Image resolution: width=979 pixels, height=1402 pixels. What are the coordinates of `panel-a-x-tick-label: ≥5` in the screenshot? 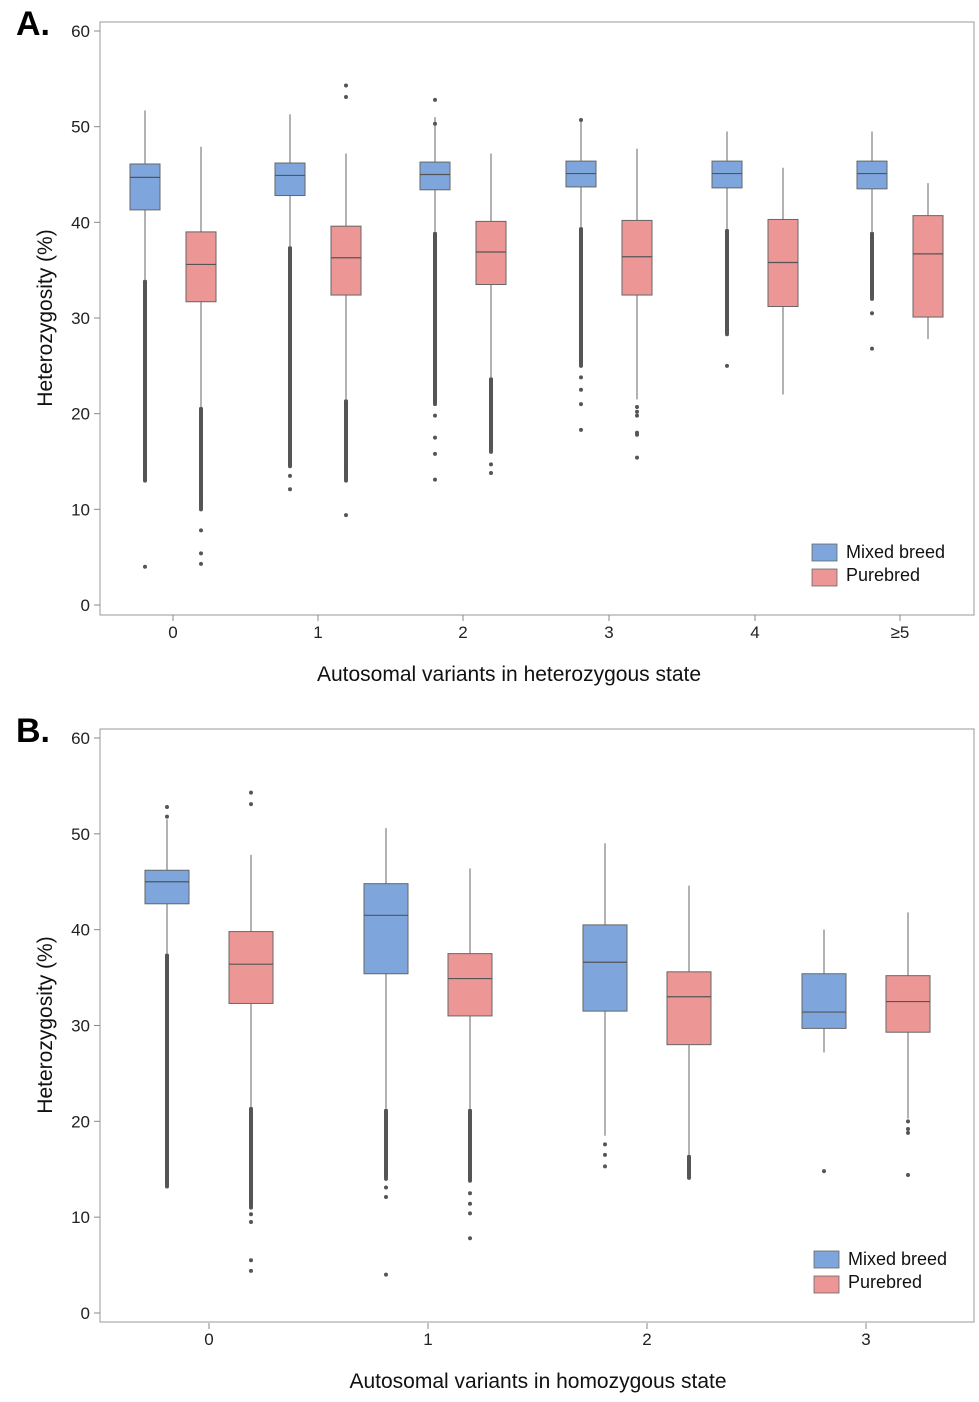 It's located at (900, 632).